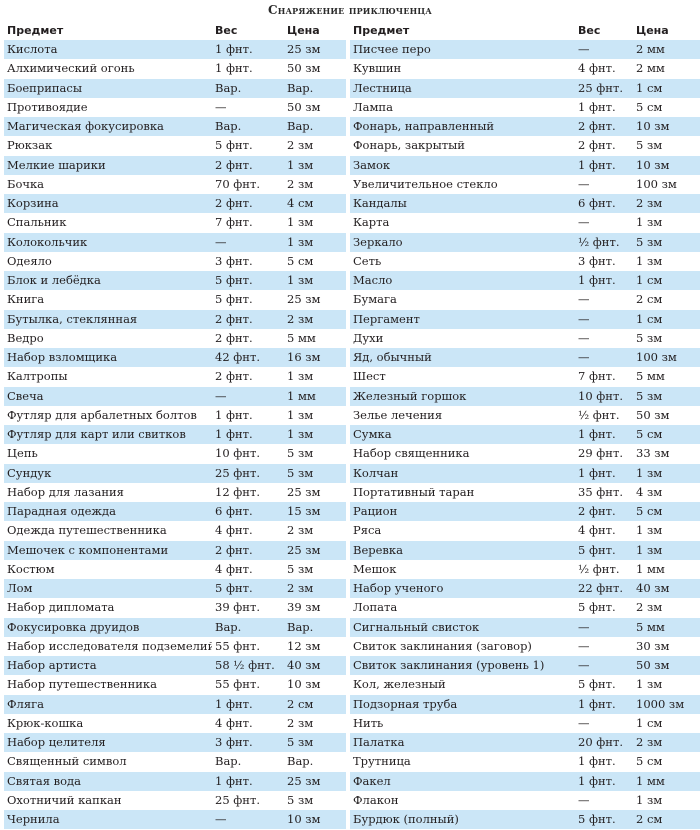 The width and height of the screenshot is (700, 830). Describe the element at coordinates (462, 127) in the screenshot. I see `right-item-cell: Фонарь, направленный` at that location.